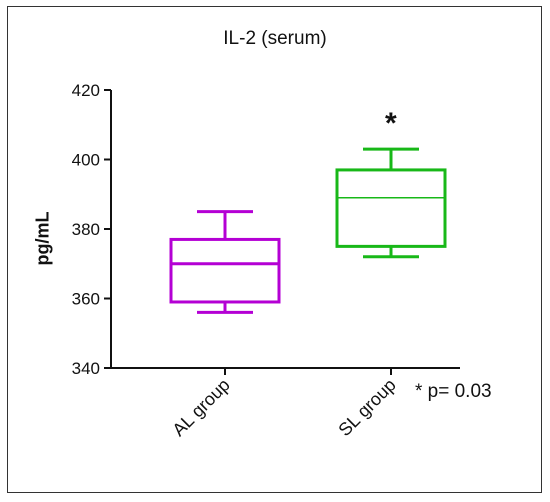  Describe the element at coordinates (86, 160) in the screenshot. I see `y-tick-label: 400` at that location.